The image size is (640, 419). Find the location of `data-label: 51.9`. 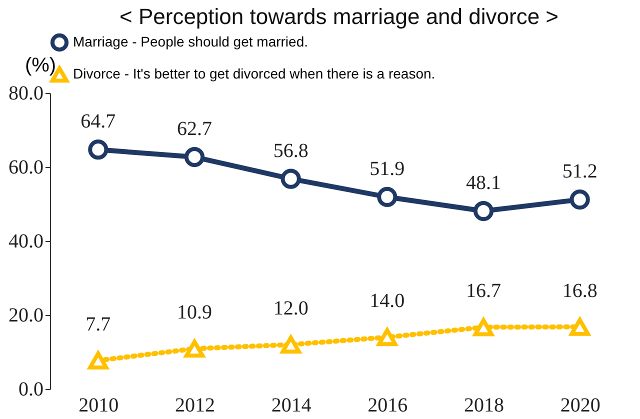

data-label: 51.9 is located at coordinates (387, 169).